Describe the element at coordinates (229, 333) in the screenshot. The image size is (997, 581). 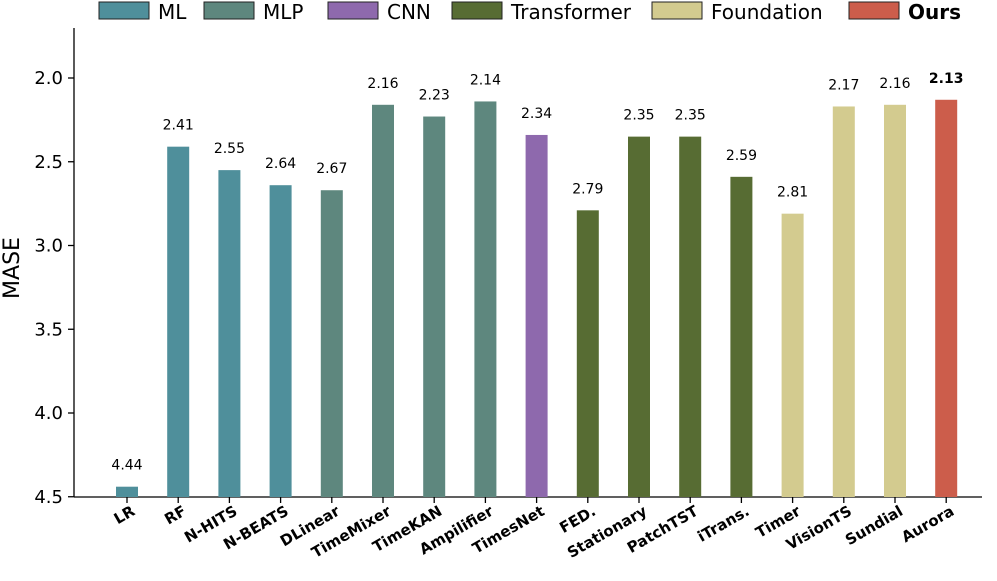
I see `bar-n-hits` at that location.